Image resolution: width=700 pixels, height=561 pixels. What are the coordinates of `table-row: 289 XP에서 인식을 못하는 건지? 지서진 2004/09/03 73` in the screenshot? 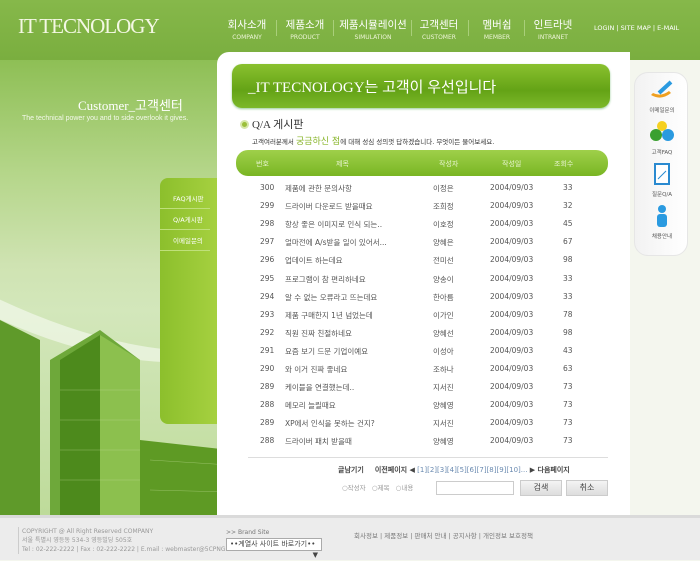 It's located at (420, 424).